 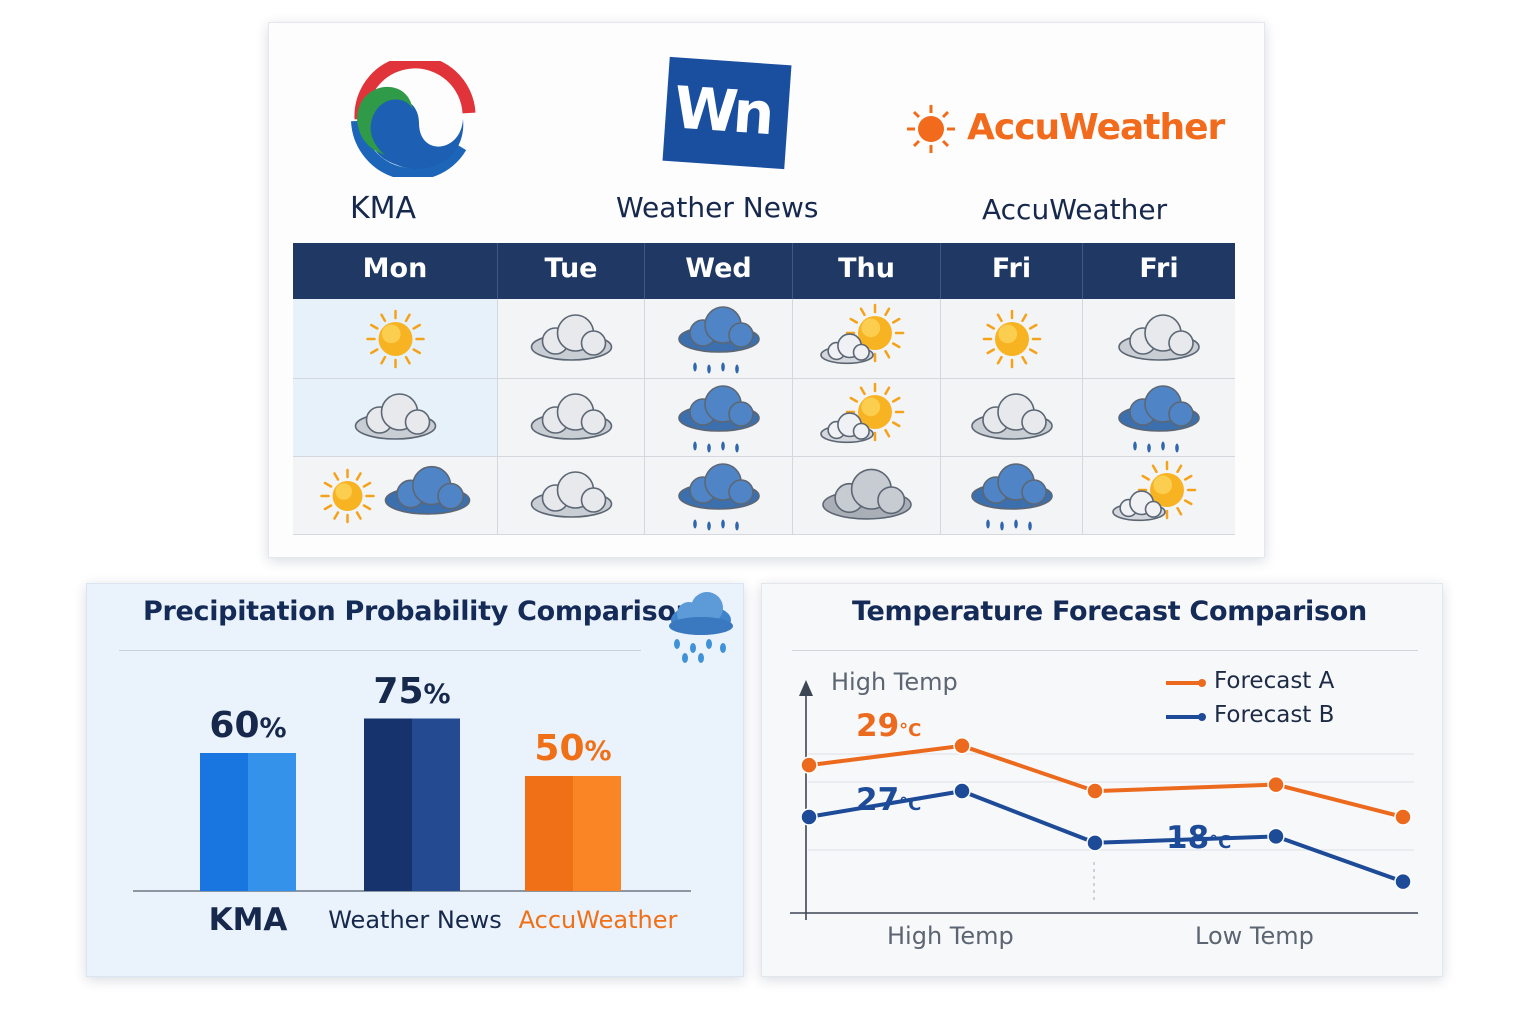 I want to click on weather-news-logo: Wn, so click(x=727, y=113).